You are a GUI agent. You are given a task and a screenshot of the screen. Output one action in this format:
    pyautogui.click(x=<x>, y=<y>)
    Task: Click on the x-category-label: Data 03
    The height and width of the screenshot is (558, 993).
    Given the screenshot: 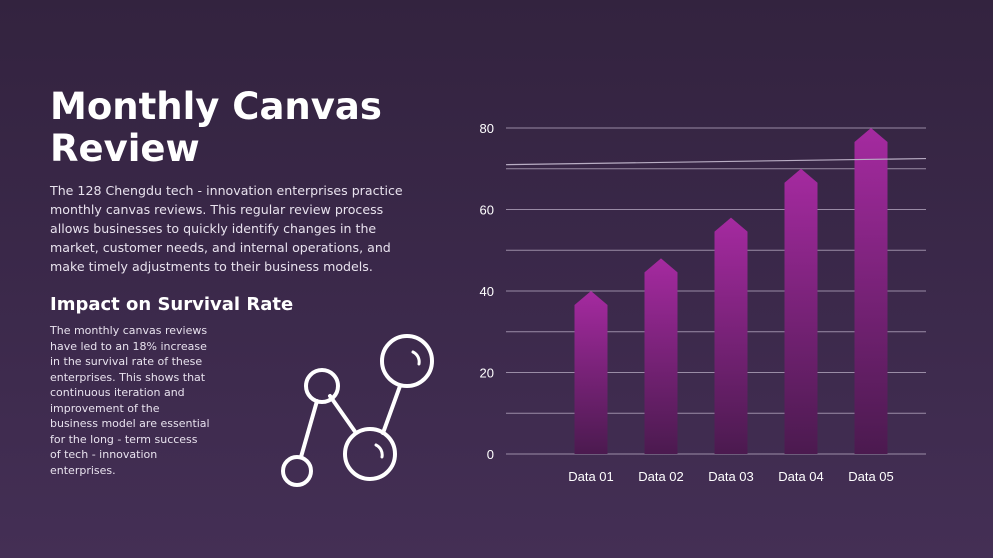 What is the action you would take?
    pyautogui.click(x=731, y=476)
    